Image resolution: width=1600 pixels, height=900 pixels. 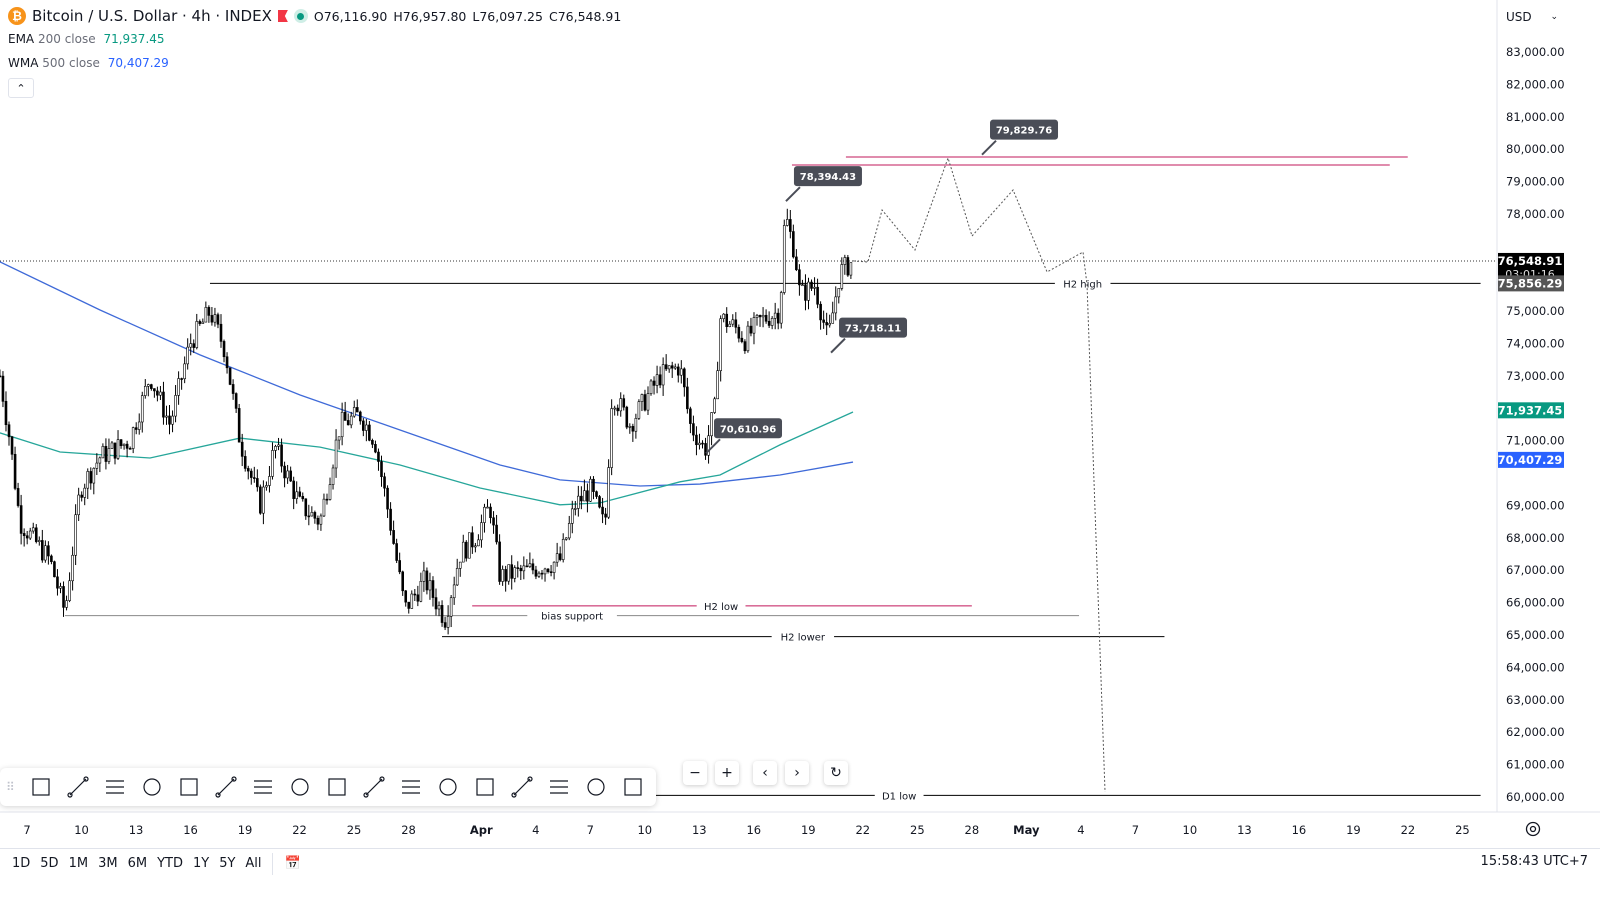 What do you see at coordinates (10, 787) in the screenshot?
I see `drag-handle-icon: ⠿` at bounding box center [10, 787].